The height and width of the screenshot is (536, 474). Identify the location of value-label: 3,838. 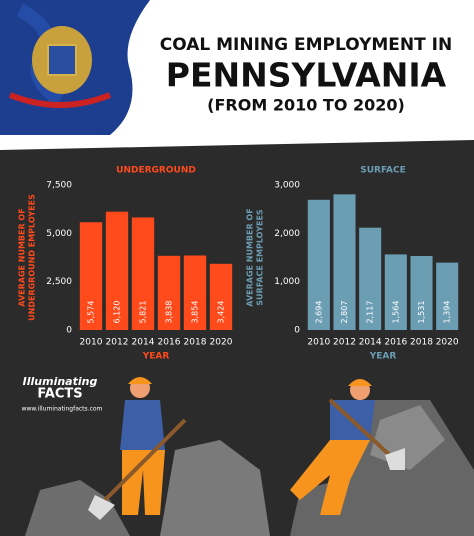
(169, 312).